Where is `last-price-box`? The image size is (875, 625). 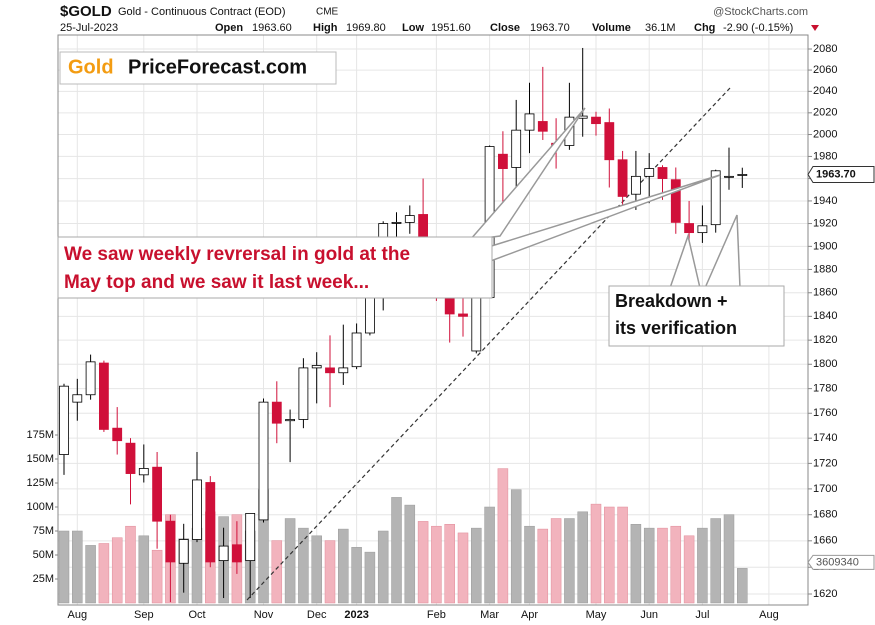
last-price-box is located at coordinates (841, 174).